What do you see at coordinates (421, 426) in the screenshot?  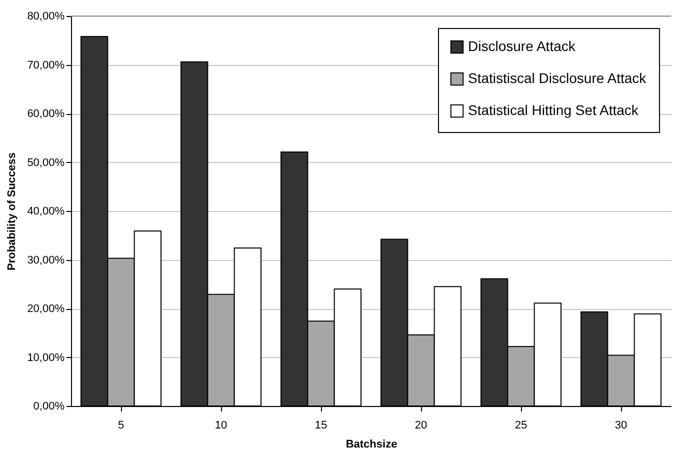 I see `x-tick-label: 20` at bounding box center [421, 426].